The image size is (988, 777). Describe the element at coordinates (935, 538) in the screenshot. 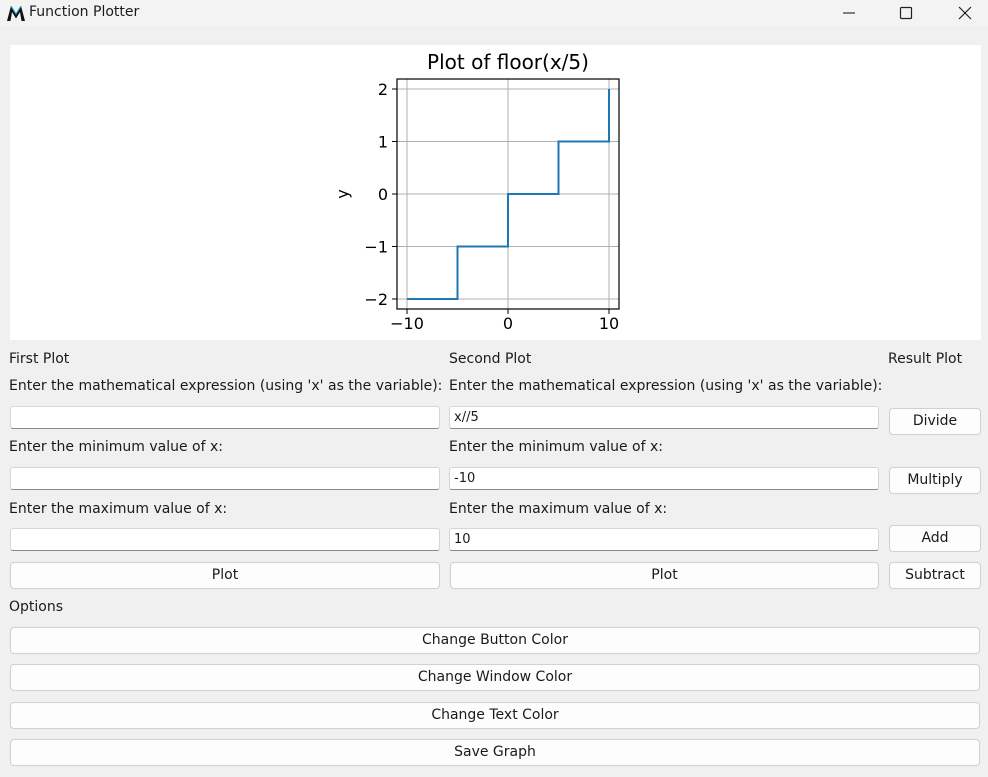

I see `add-button: Add` at that location.